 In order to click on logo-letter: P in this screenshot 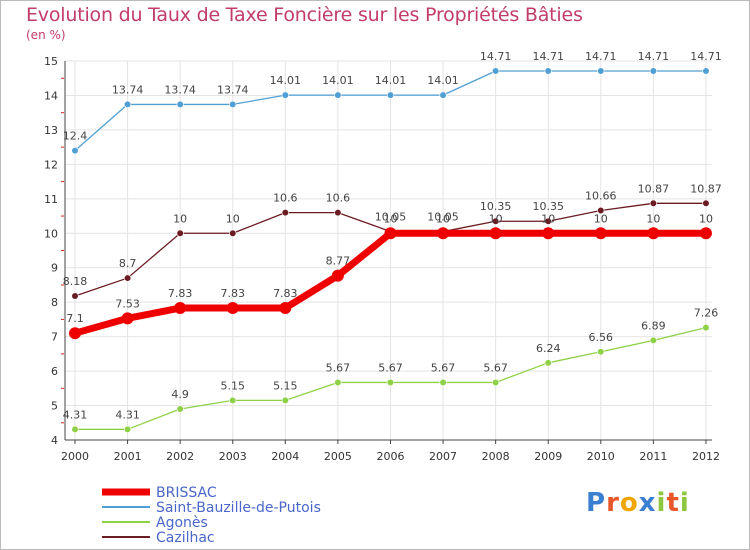, I will do `click(596, 503)`.